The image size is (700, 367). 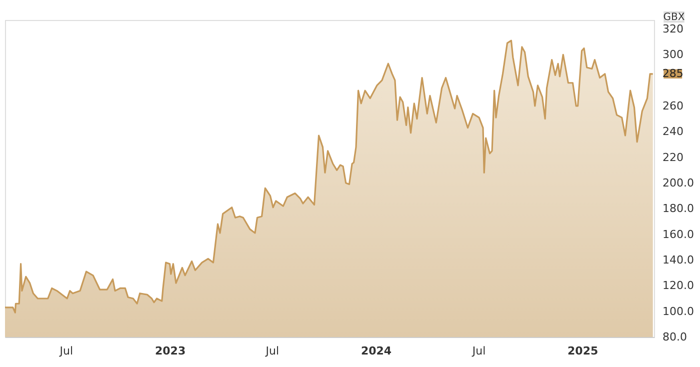 I want to click on x-tick-label: 2025, so click(x=583, y=351).